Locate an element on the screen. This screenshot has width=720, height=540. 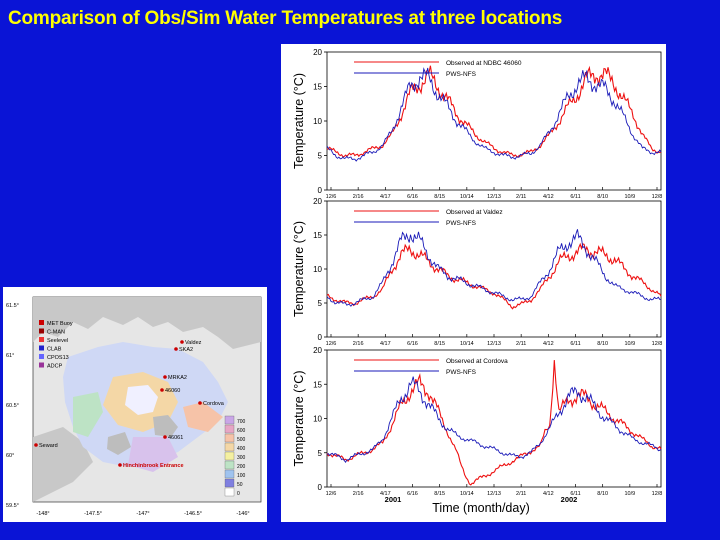
map-island-hinchinbrook is located at coordinates (165, 426).